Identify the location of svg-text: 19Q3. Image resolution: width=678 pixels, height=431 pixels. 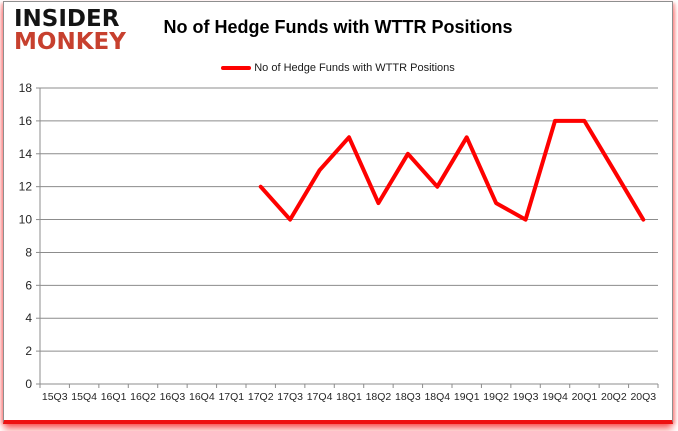
(526, 397).